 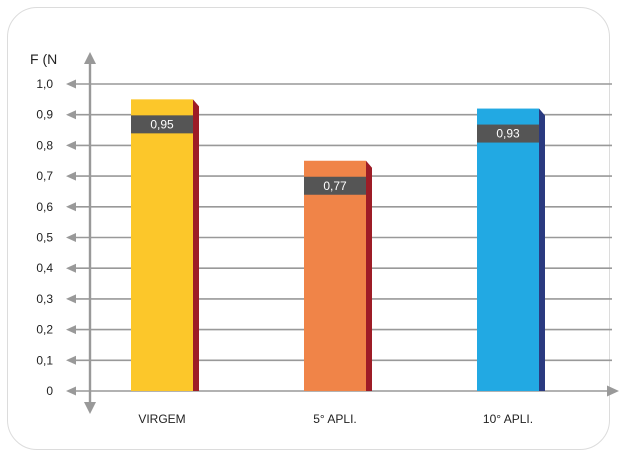 What do you see at coordinates (90, 408) in the screenshot?
I see `y-axis-arrow-bottom` at bounding box center [90, 408].